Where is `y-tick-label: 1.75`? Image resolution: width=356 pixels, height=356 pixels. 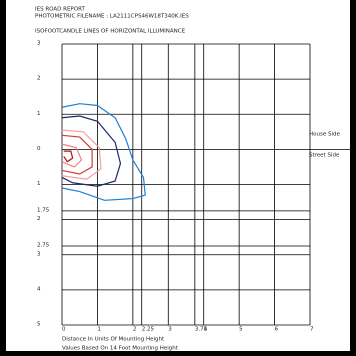 y-tick-label: 1.75 is located at coordinates (43, 210).